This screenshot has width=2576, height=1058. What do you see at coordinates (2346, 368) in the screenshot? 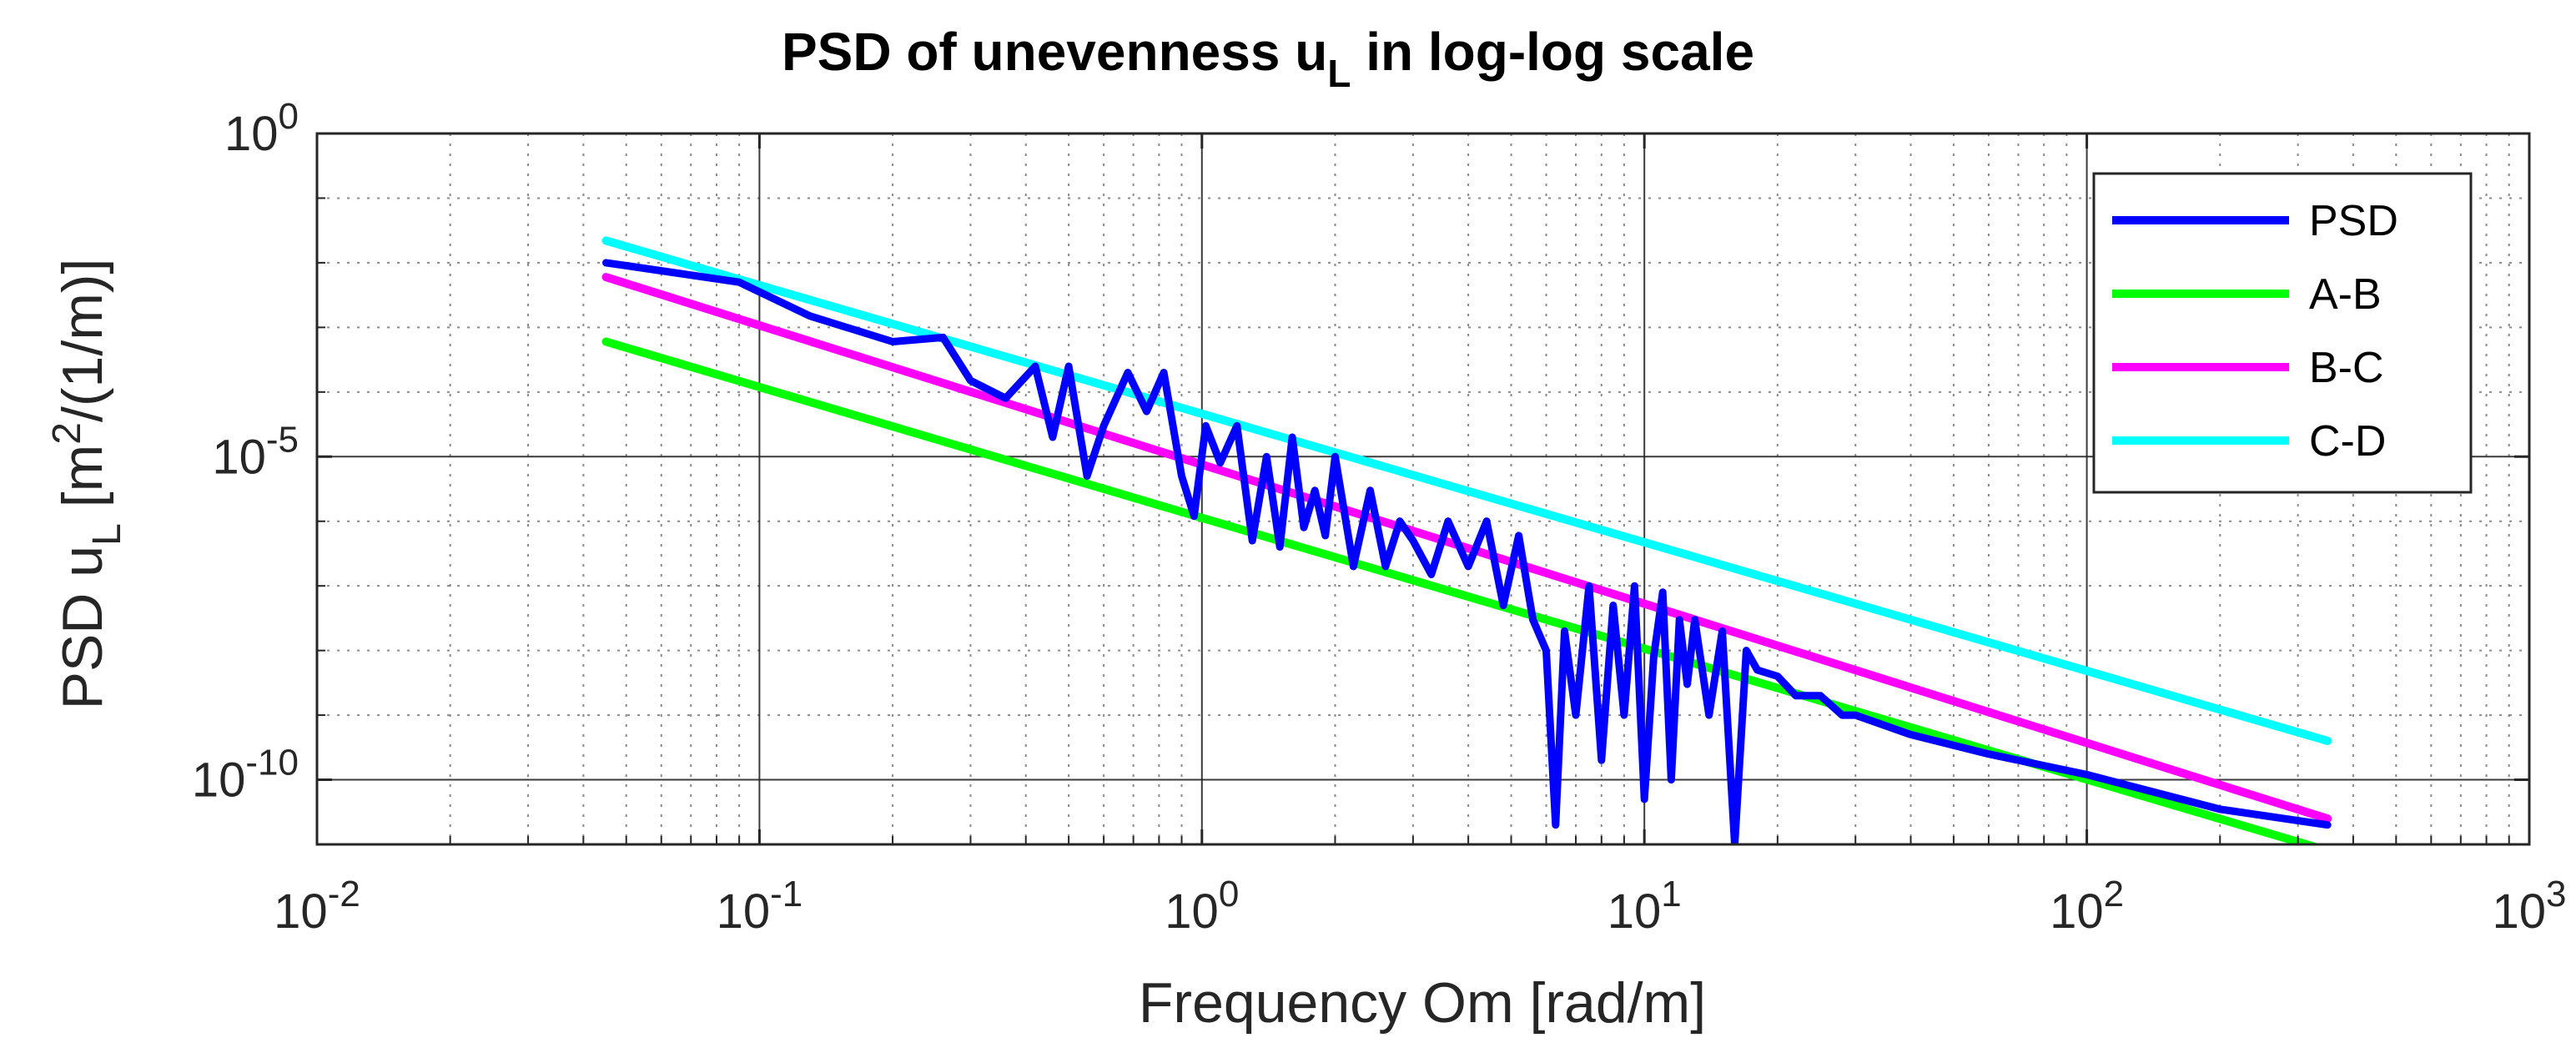
I see `legend-label-b-c: B-C` at bounding box center [2346, 368].